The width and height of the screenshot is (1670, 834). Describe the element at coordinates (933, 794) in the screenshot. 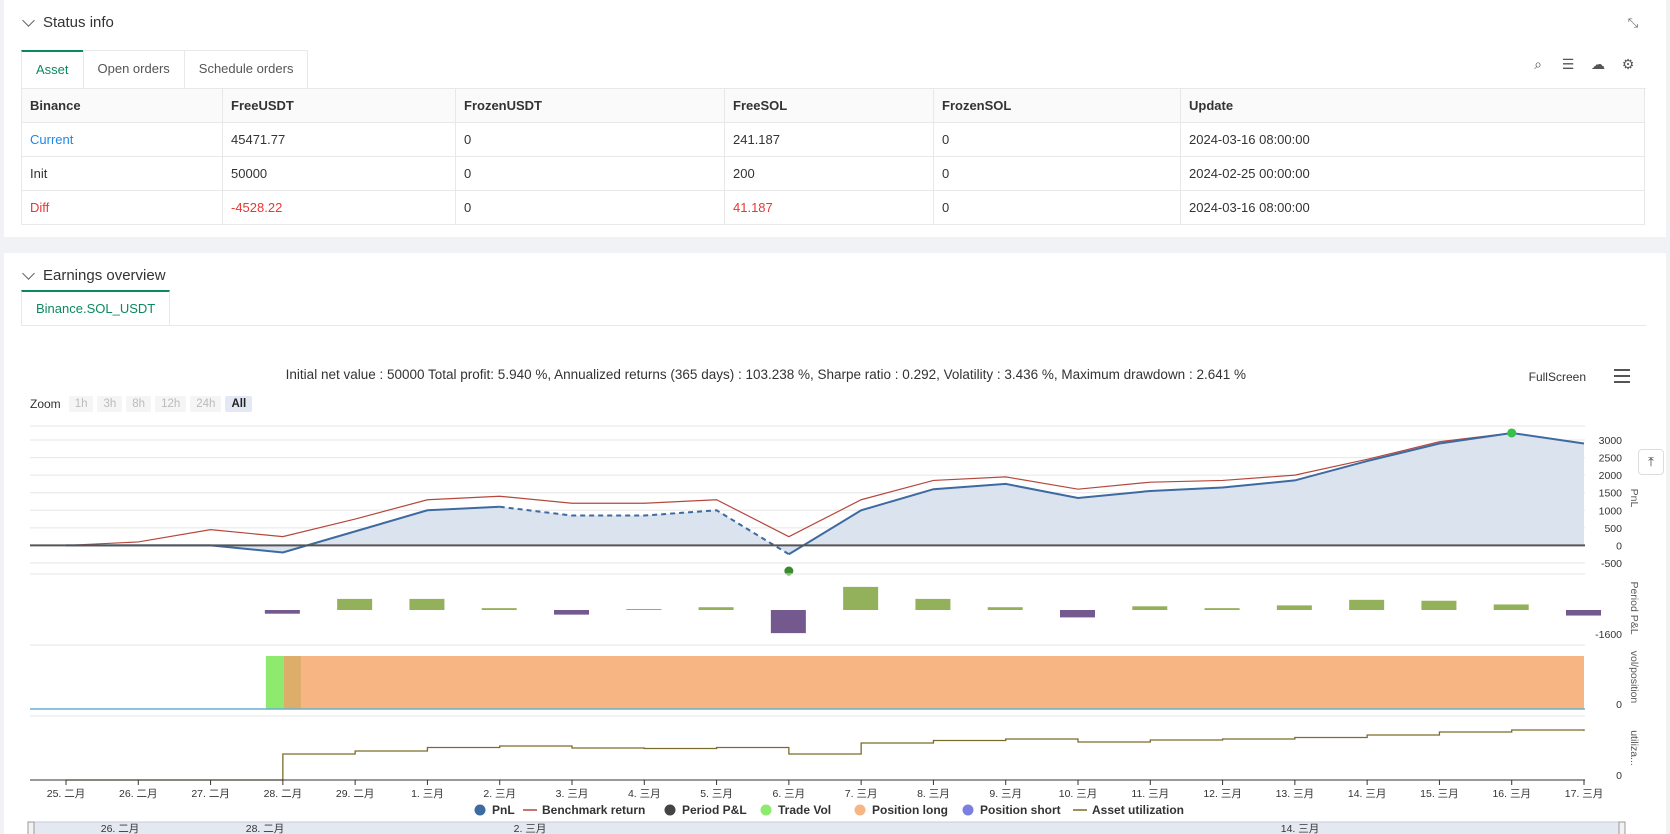

I see `x-tick-label: 8. 三月` at that location.